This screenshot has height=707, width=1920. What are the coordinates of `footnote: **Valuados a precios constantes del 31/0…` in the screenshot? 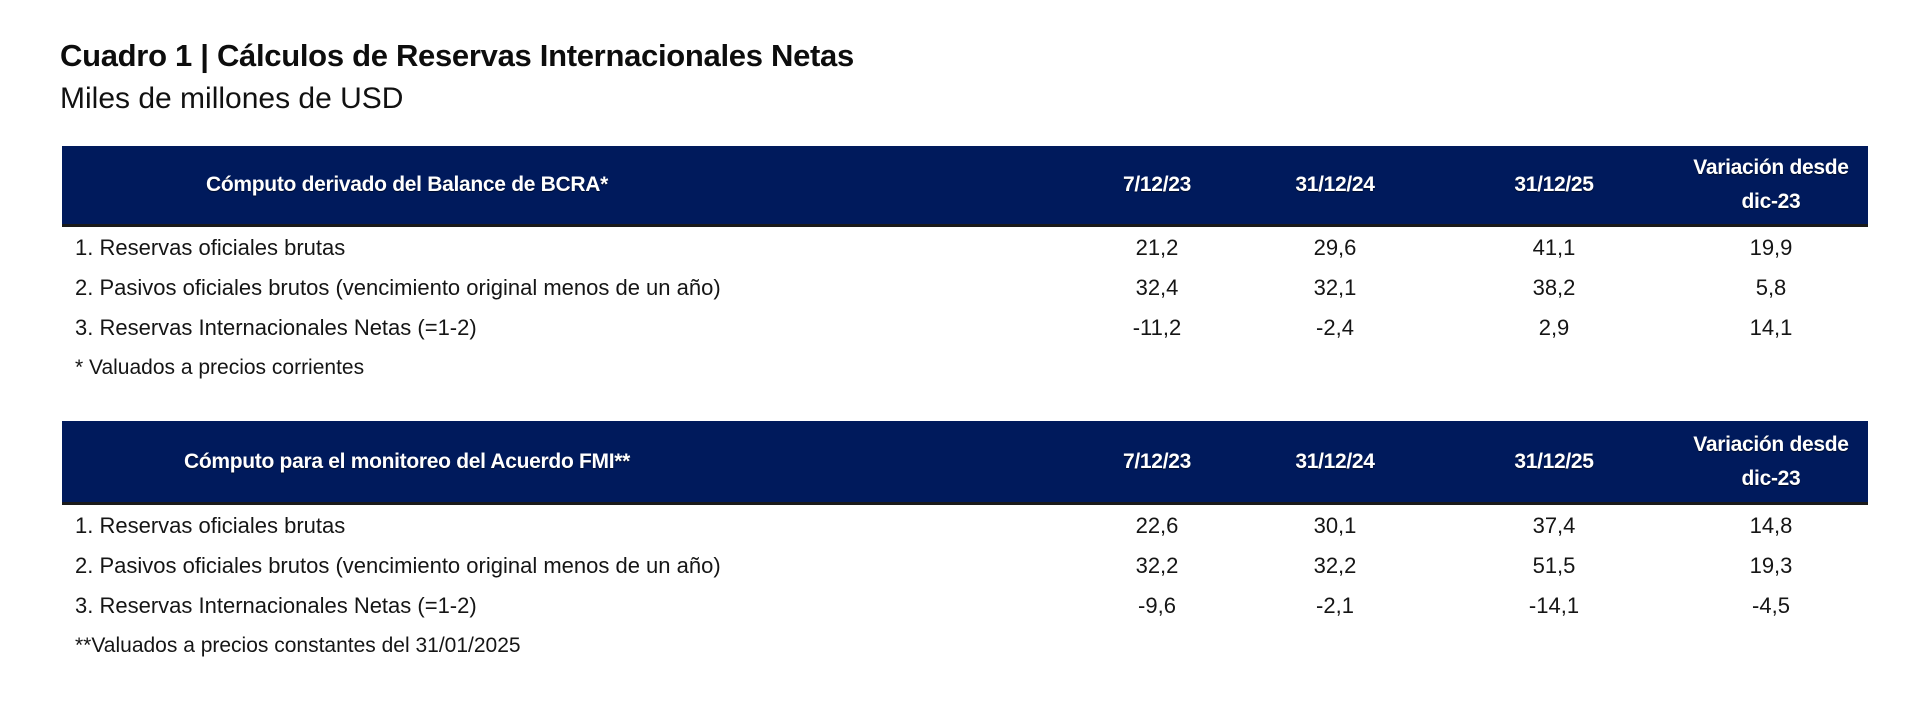 It's located at (298, 645).